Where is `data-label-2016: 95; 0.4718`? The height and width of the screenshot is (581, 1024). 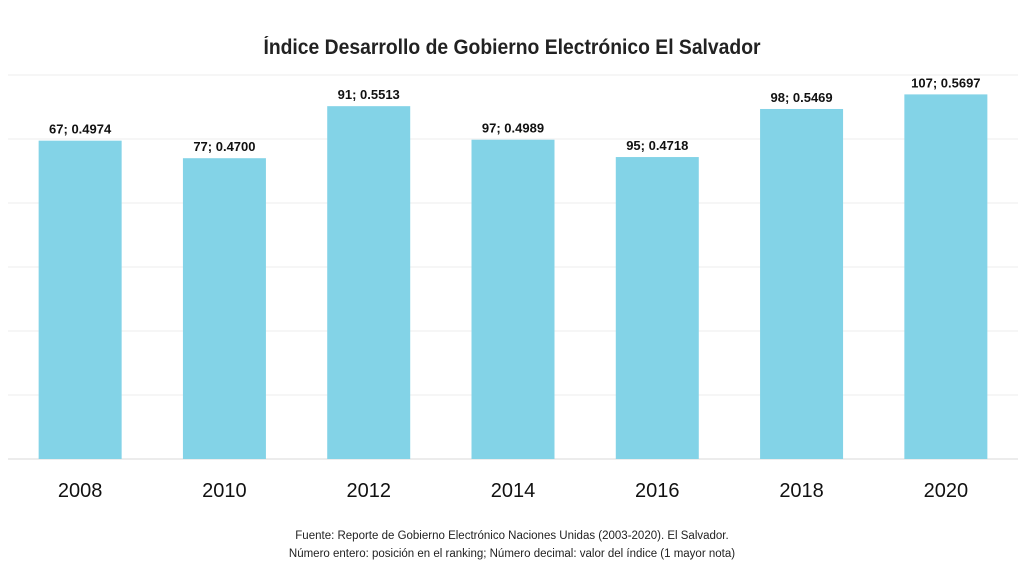
data-label-2016: 95; 0.4718 is located at coordinates (657, 145).